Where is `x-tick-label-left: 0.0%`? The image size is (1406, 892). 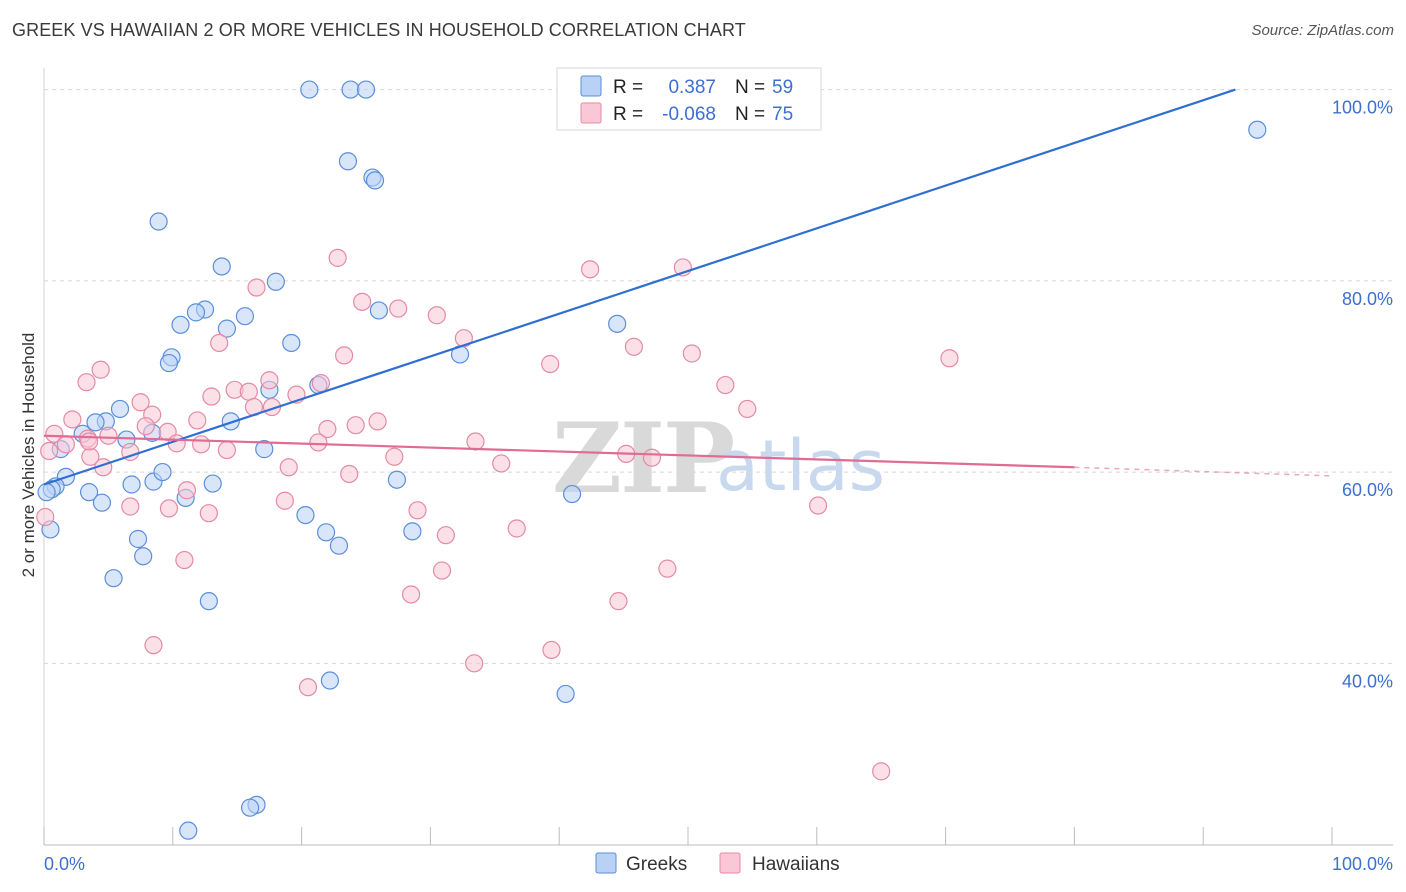
x-tick-label-left: 0.0% is located at coordinates (64, 864).